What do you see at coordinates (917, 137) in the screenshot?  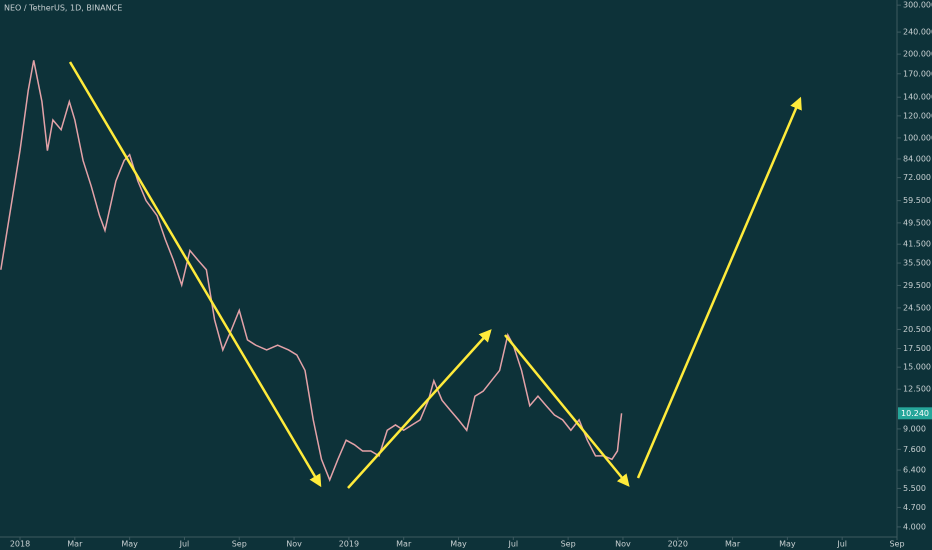 I see `y-tick-label: 100.000` at bounding box center [917, 137].